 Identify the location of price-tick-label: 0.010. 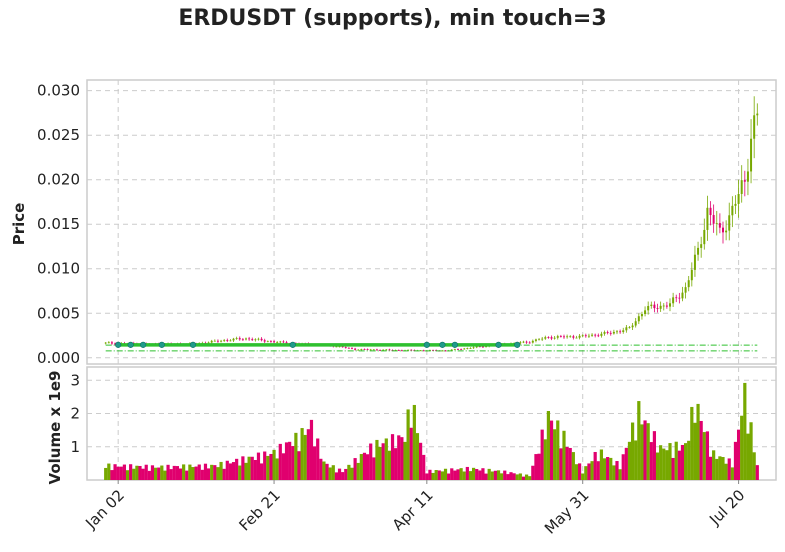
(58, 269).